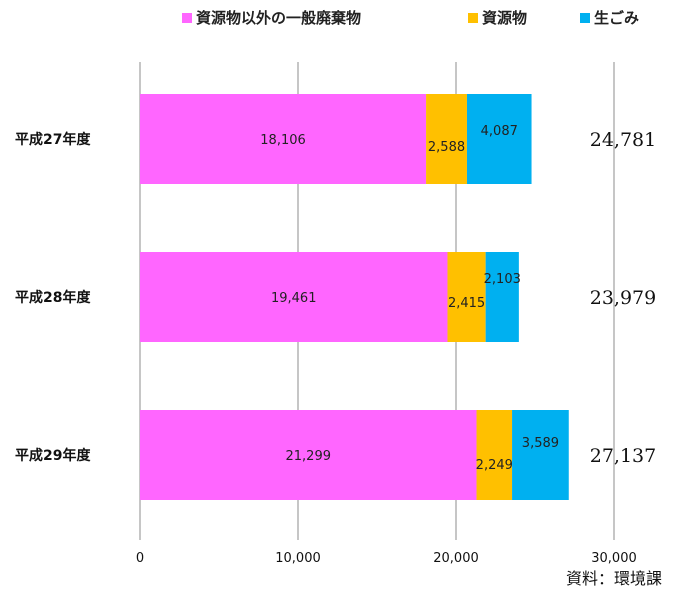 This screenshot has height=589, width=676. What do you see at coordinates (504, 18) in the screenshot?
I see `legend-label-2: 資源物` at bounding box center [504, 18].